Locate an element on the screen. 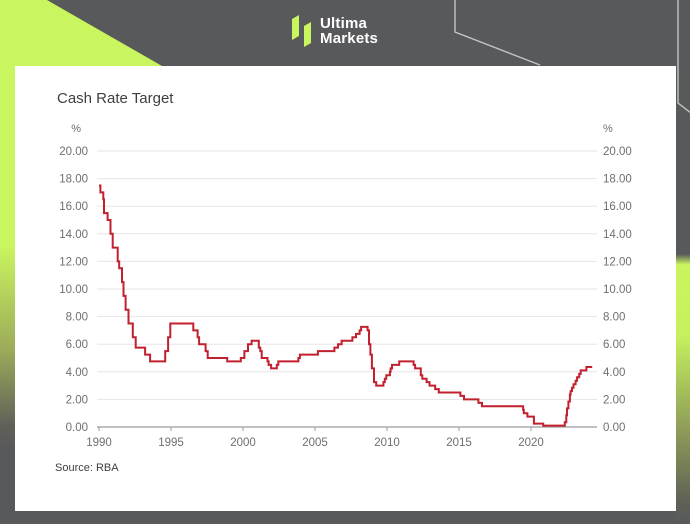 This screenshot has height=524, width=690. y-tick-label-right: 4.00 is located at coordinates (614, 373).